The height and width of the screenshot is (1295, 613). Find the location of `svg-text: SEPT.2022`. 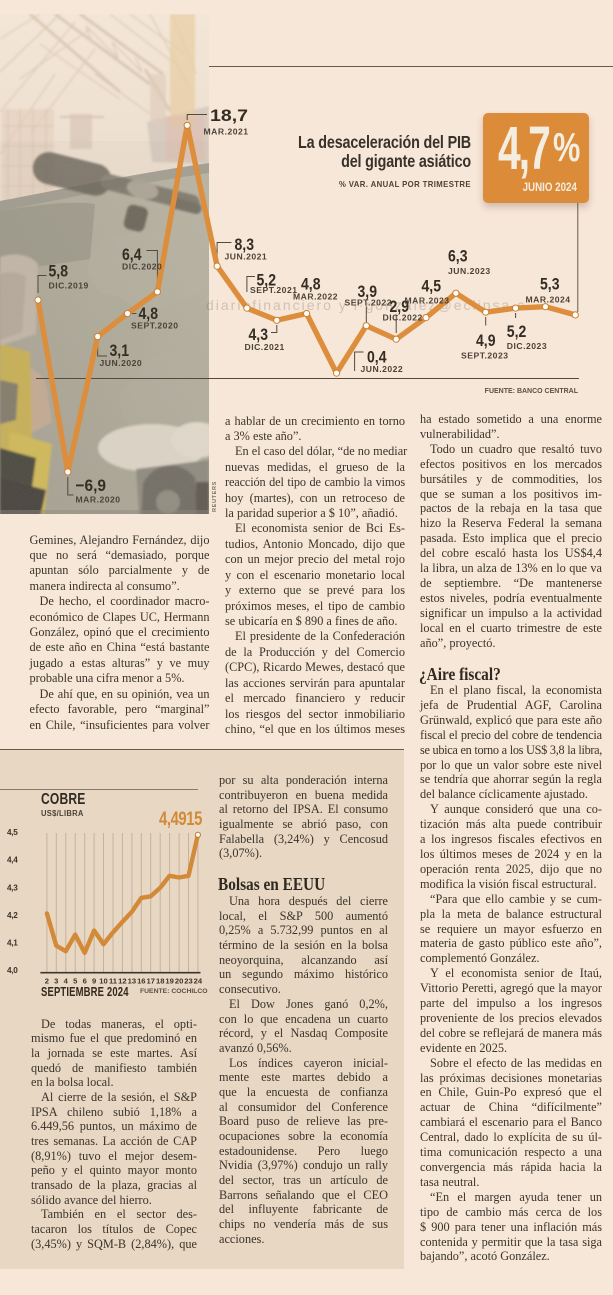

svg-text: SEPT.2022 is located at coordinates (369, 303).